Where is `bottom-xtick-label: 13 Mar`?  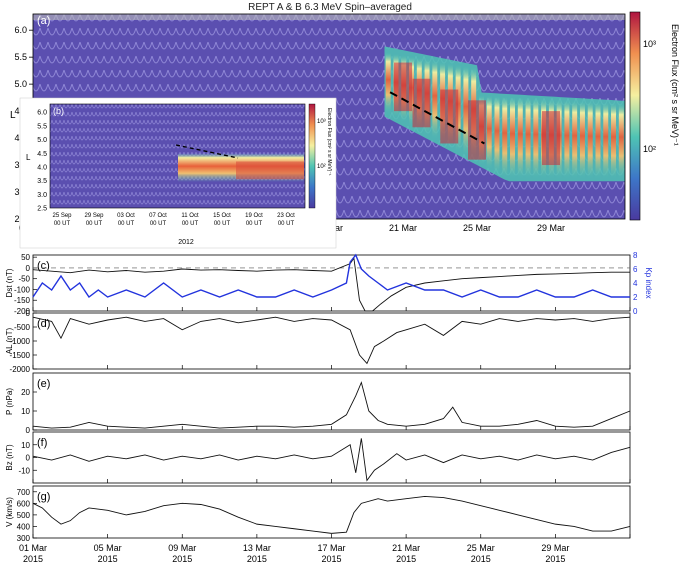 bottom-xtick-label: 13 Mar is located at coordinates (257, 548).